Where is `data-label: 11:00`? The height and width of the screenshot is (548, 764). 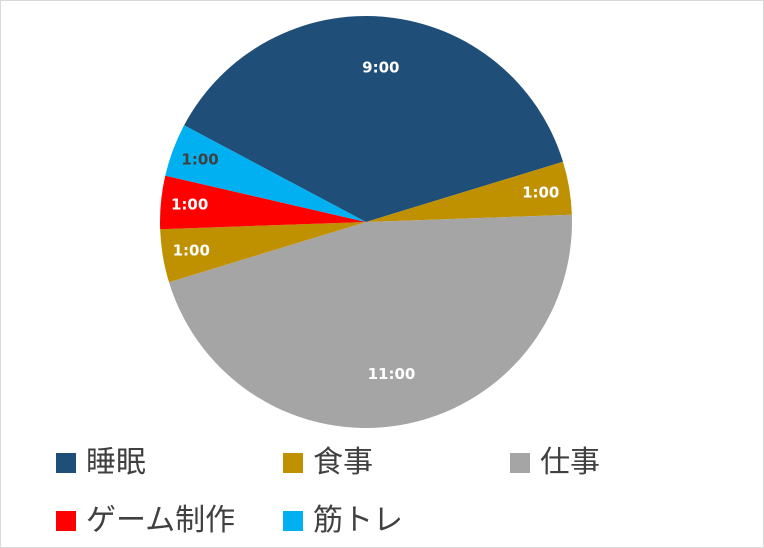
data-label: 11:00 is located at coordinates (392, 374).